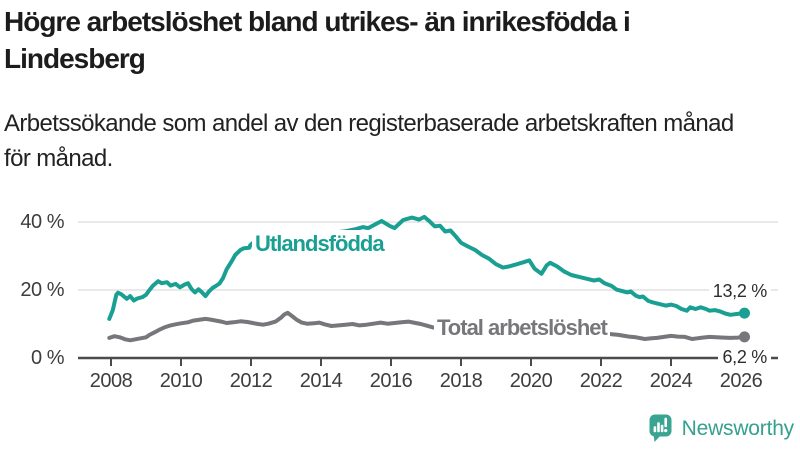  I want to click on x-axis-label: 2022, so click(601, 381).